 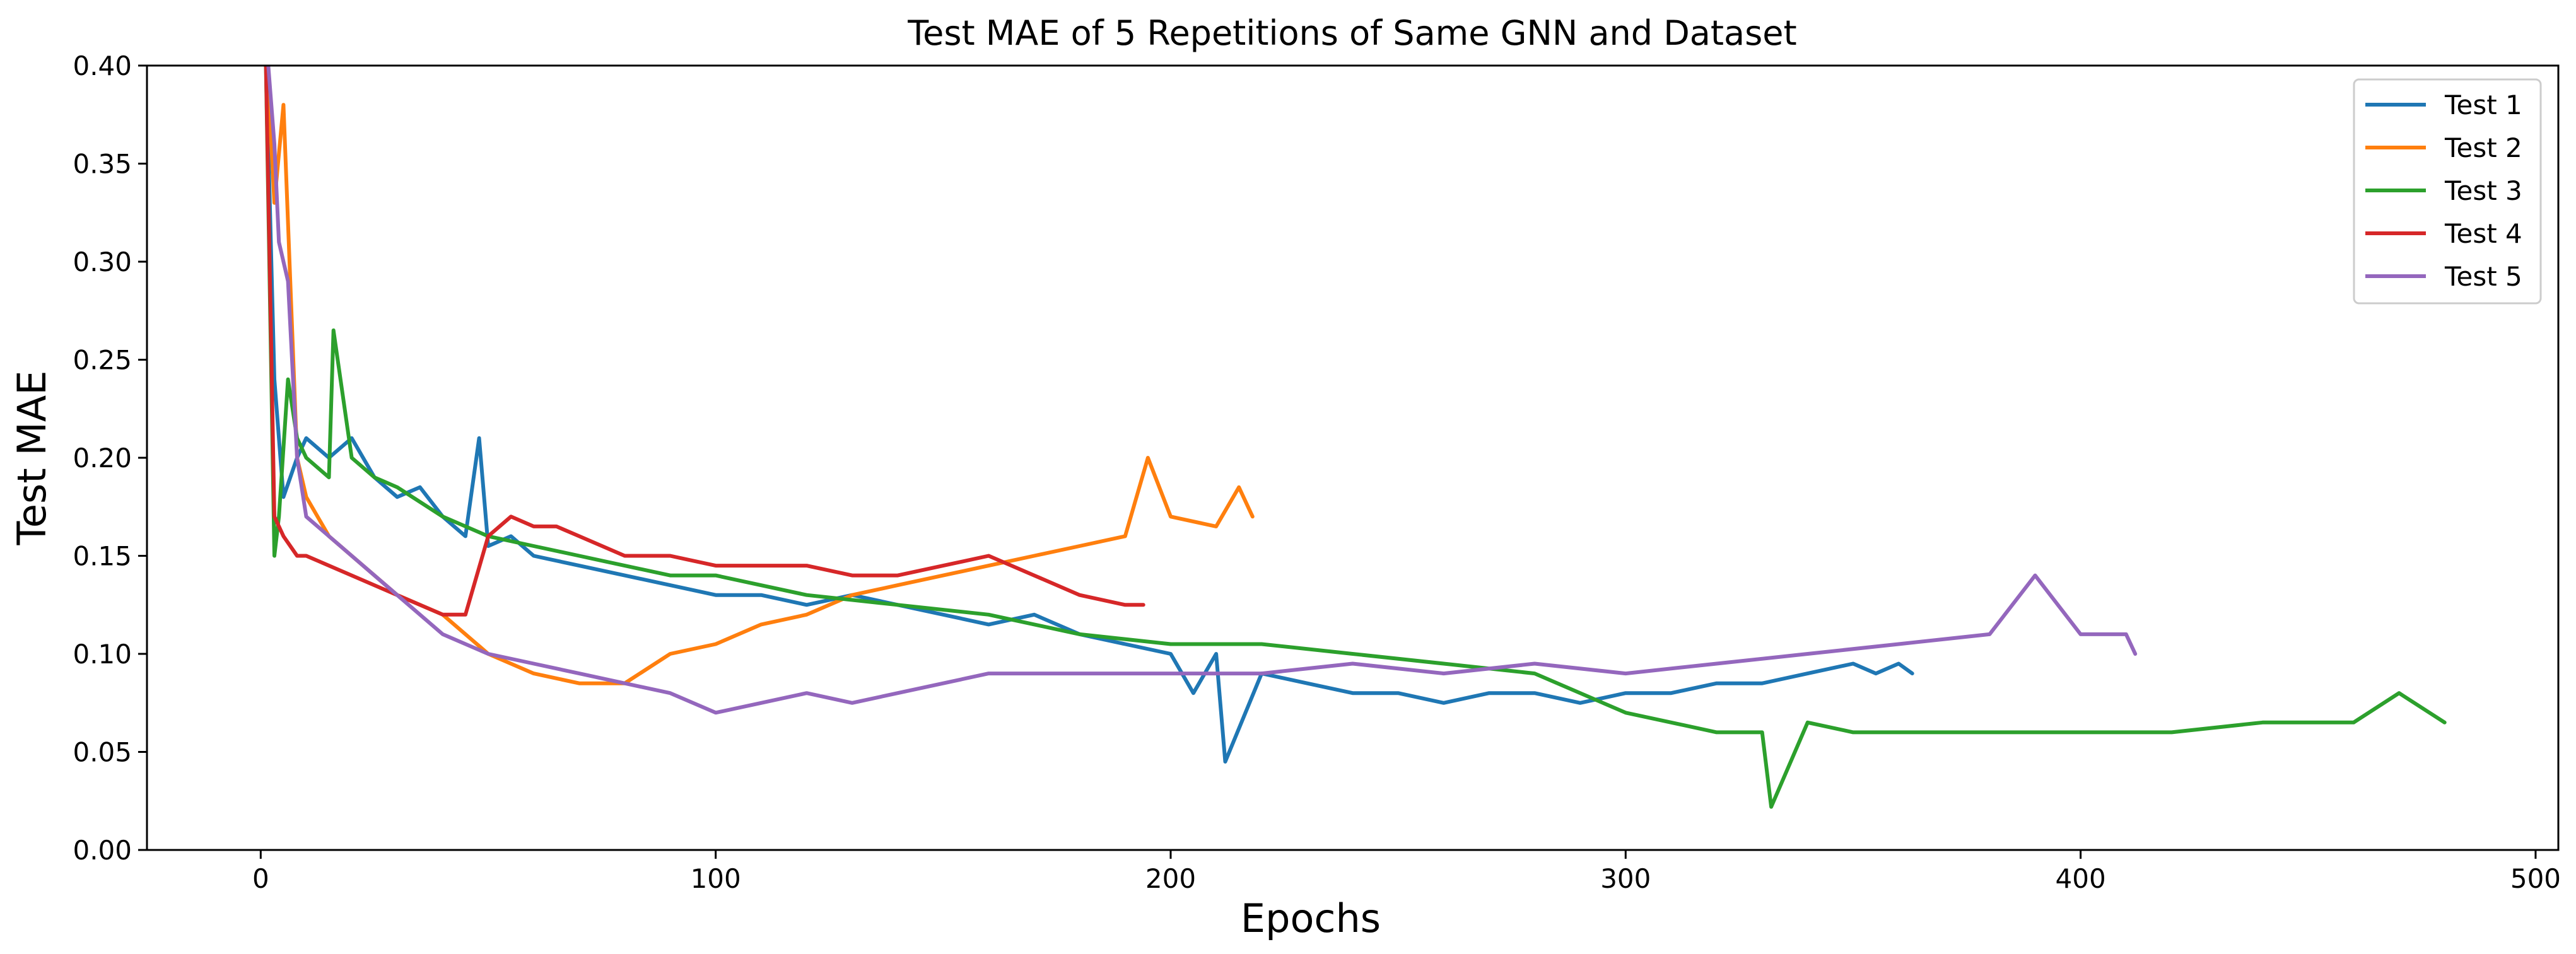 What do you see at coordinates (2483, 147) in the screenshot?
I see `legend-label: Test 2` at bounding box center [2483, 147].